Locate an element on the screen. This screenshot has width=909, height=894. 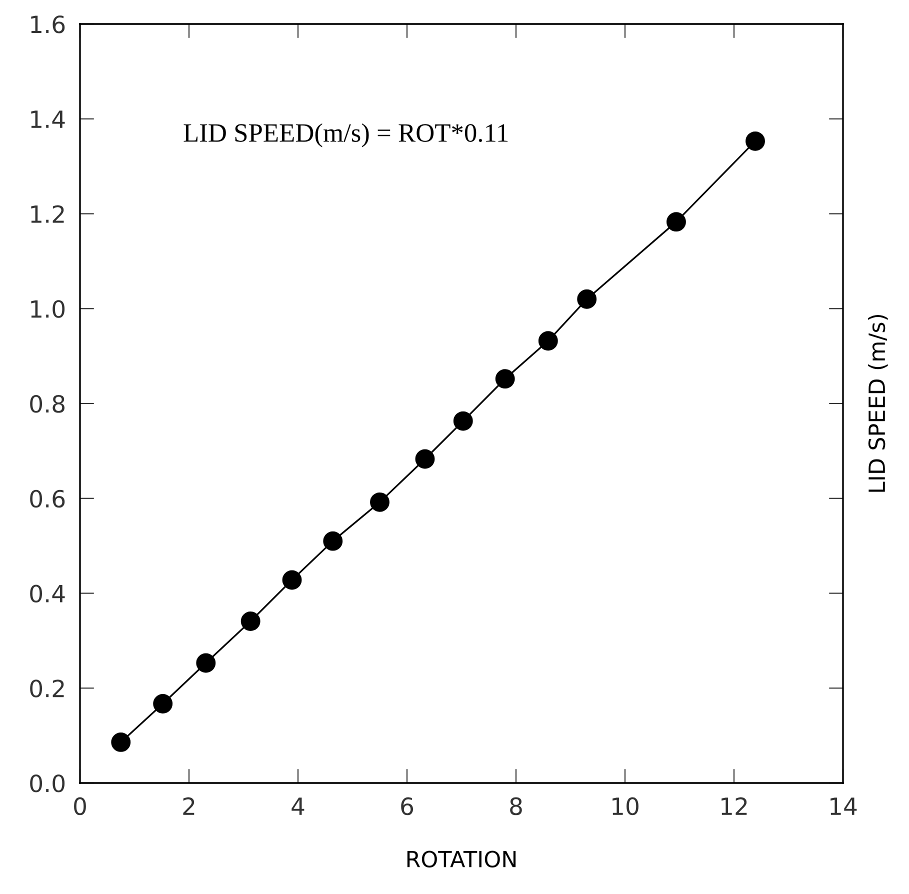
x-tick-label: 0 is located at coordinates (80, 806).